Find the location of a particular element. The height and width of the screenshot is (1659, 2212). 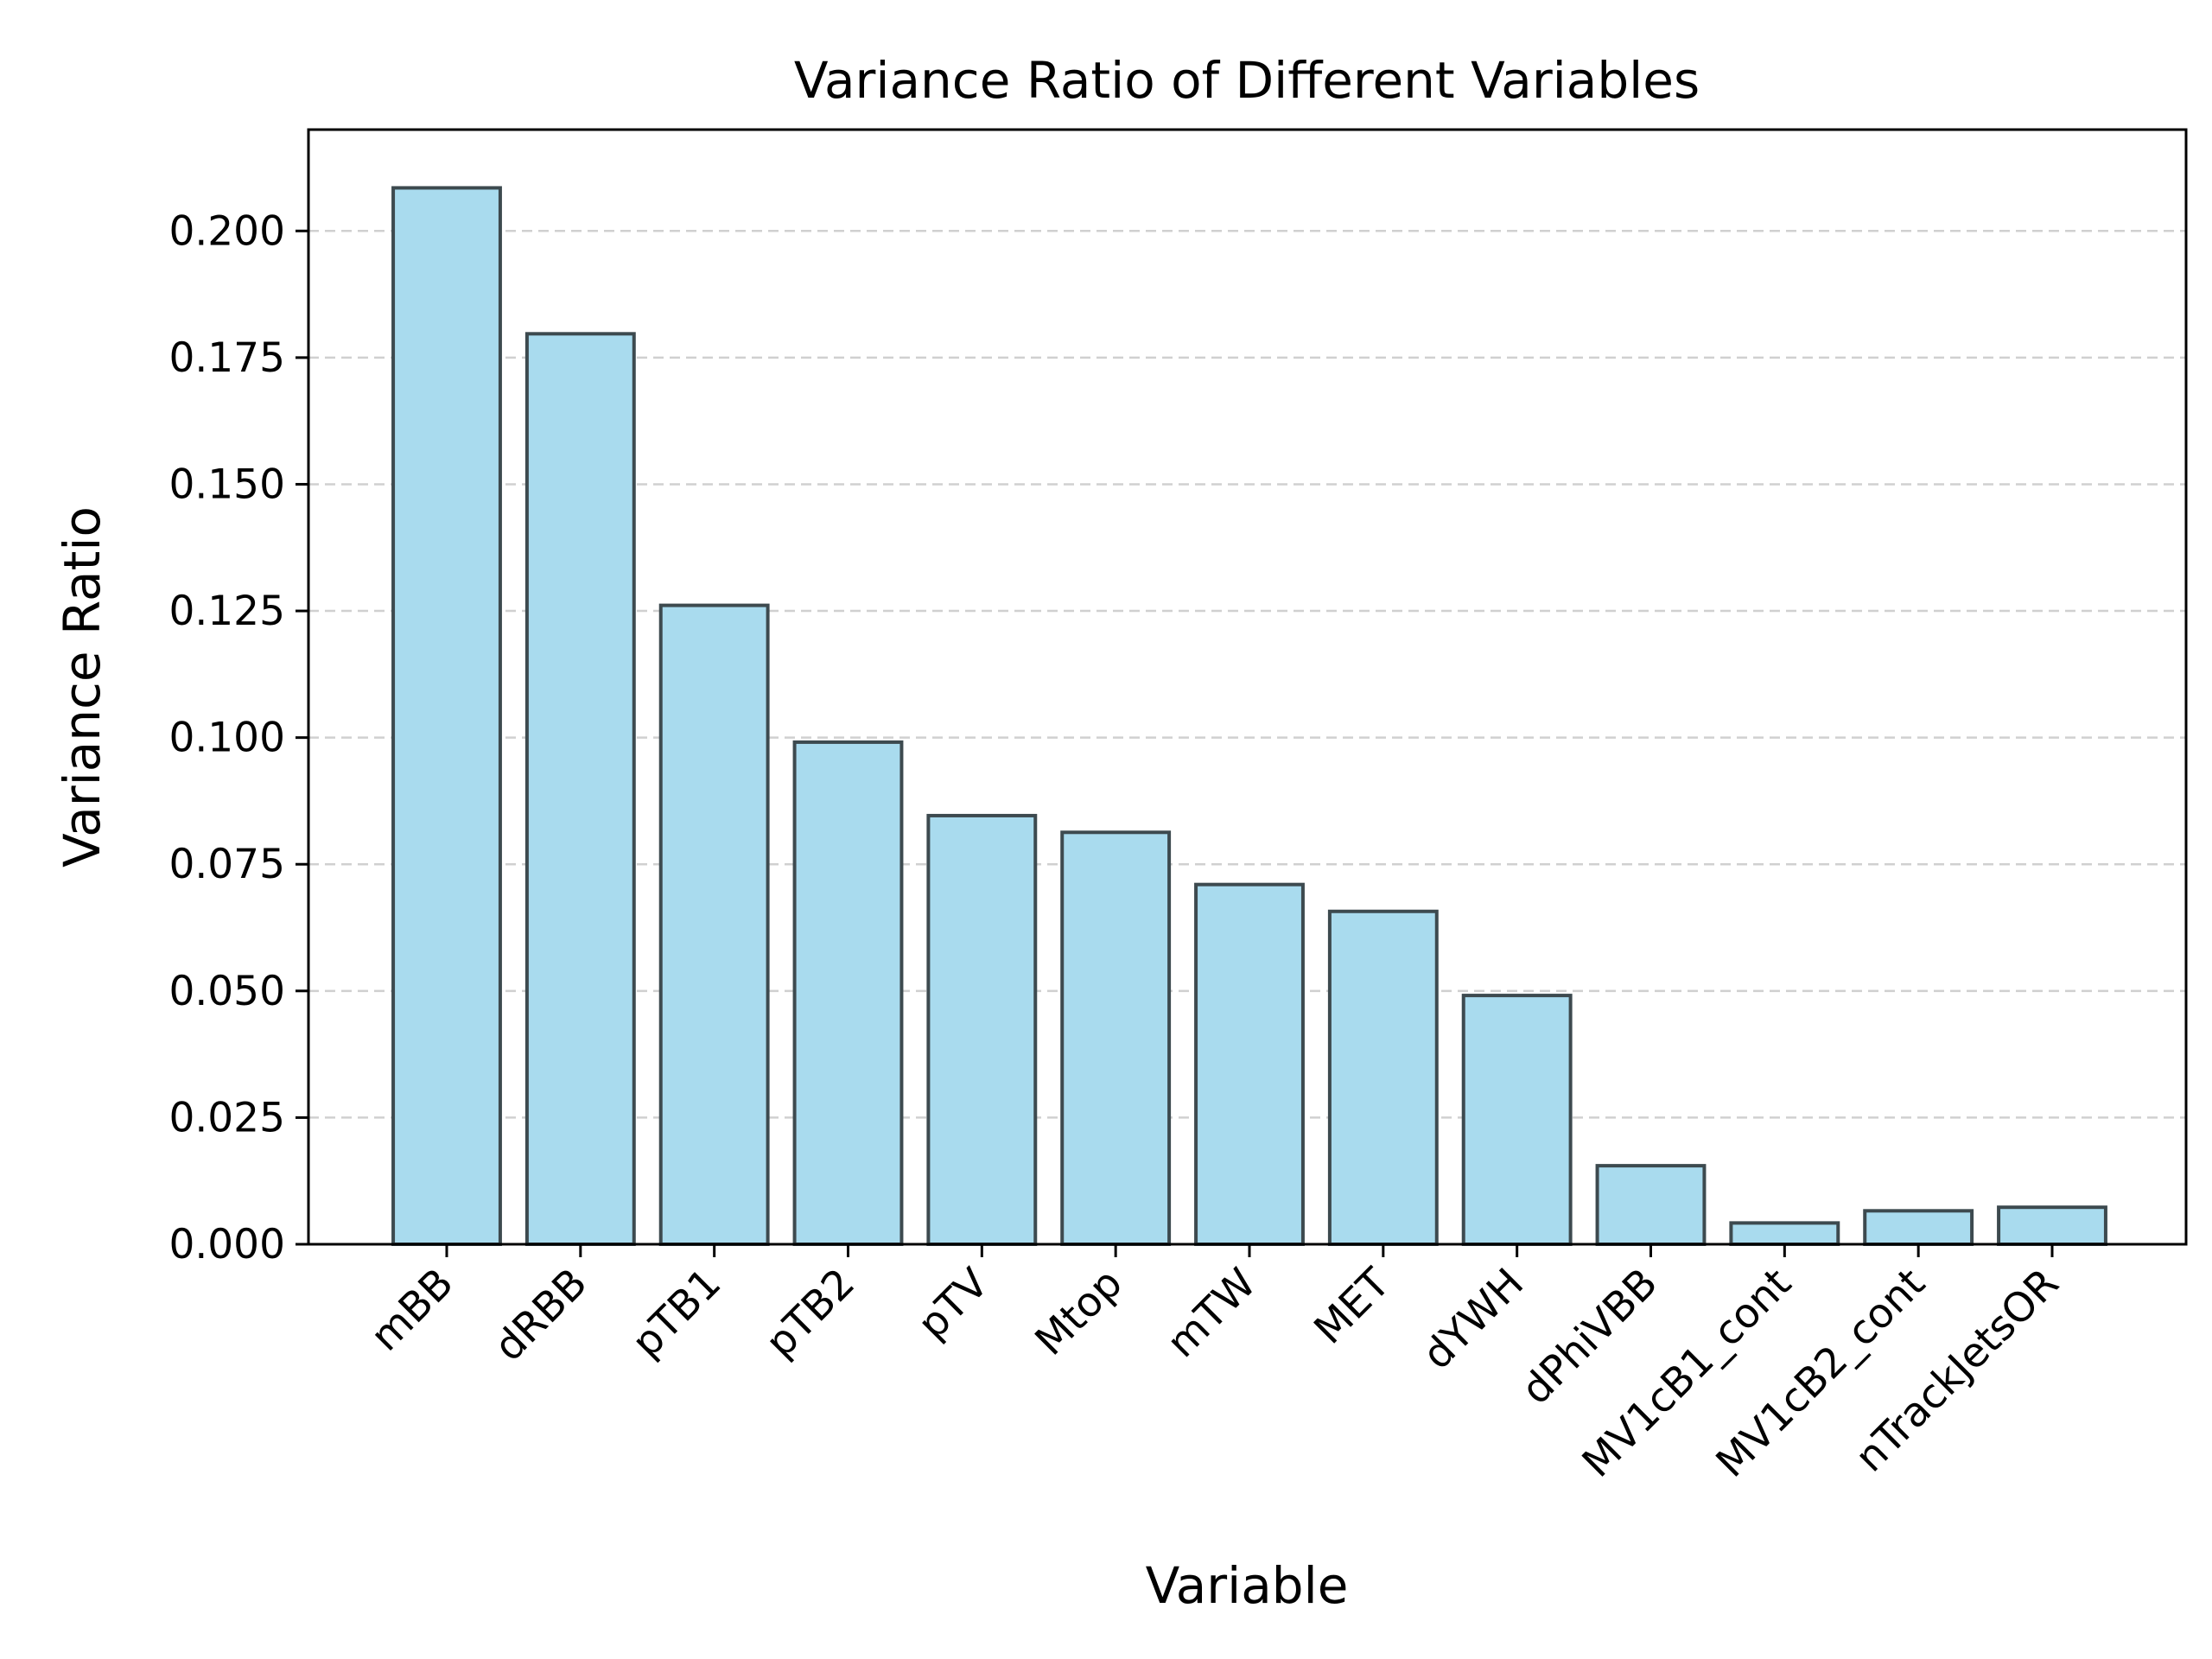

bar-nTrackJetsOR is located at coordinates (2052, 1225).